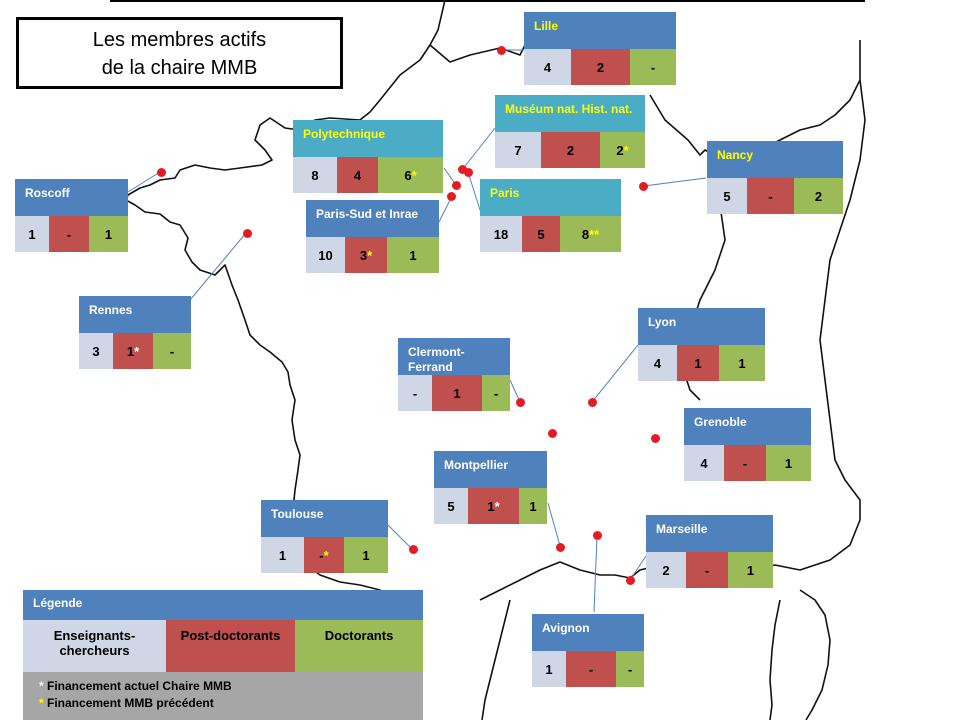 This screenshot has width=960, height=720. I want to click on marker-rennes, so click(247, 233).